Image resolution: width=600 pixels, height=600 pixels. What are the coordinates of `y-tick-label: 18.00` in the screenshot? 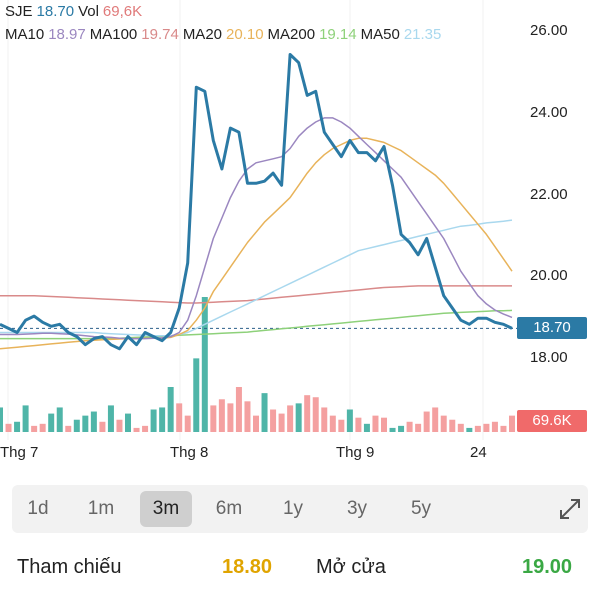 It's located at (549, 357).